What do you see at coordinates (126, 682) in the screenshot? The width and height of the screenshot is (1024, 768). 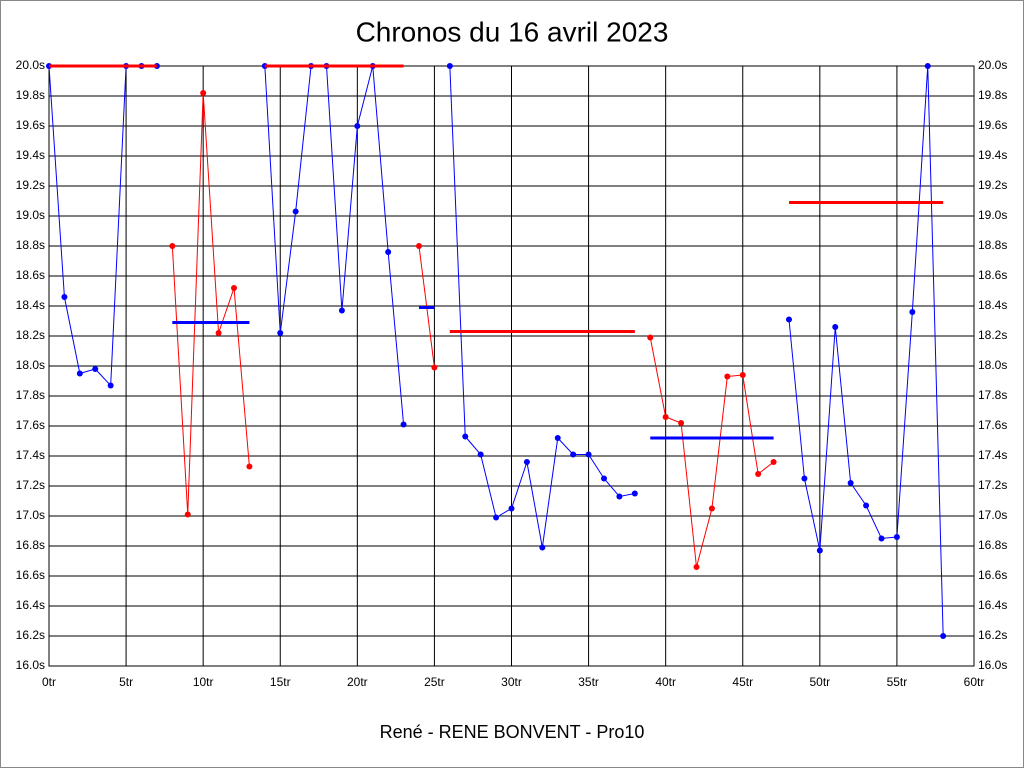 I see `x-tick-label: 5tr` at bounding box center [126, 682].